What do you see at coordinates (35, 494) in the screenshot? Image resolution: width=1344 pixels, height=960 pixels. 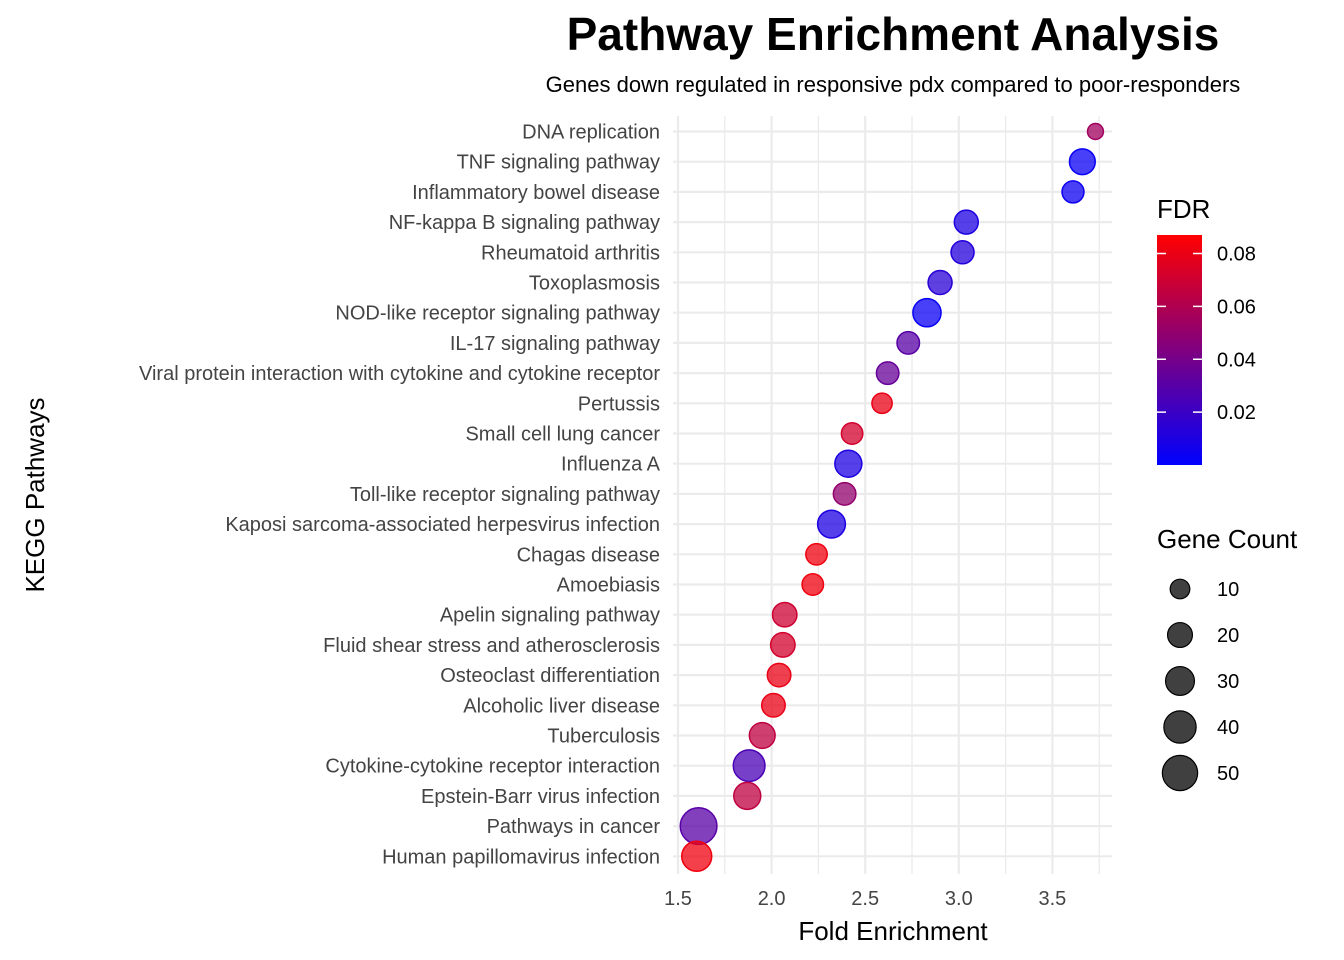 I see `y-axis-label: KEGG Pathways` at bounding box center [35, 494].